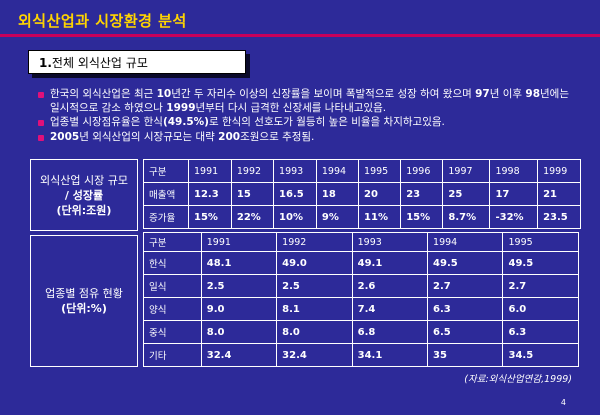  Describe the element at coordinates (533, 94) in the screenshot. I see `bullet-text: 98` at that location.